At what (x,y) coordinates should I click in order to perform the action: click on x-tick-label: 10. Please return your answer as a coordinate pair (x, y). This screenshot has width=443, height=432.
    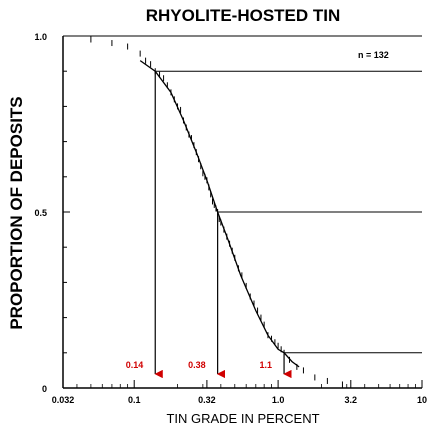
    Looking at the image, I should click on (422, 400).